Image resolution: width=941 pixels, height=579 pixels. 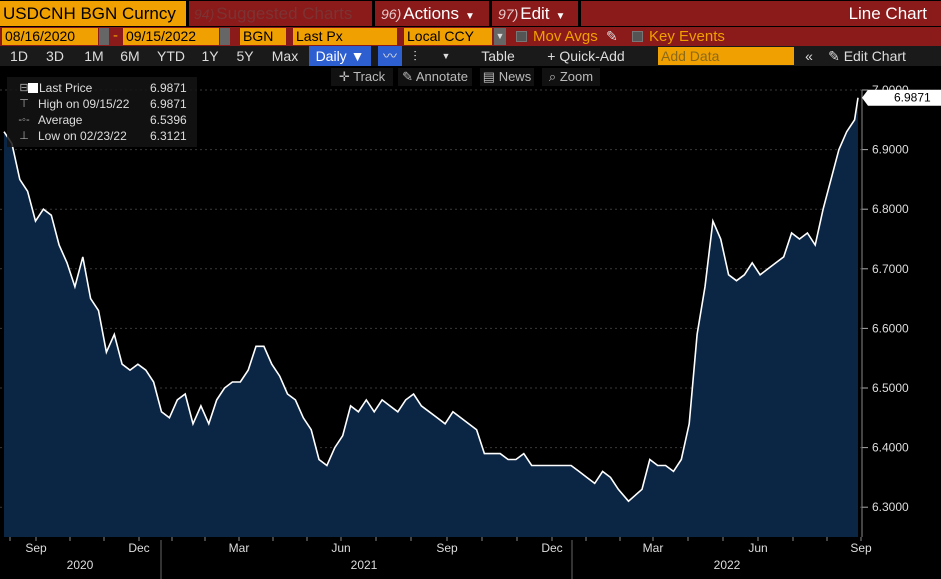 I want to click on last-price-tag-box, so click(x=901, y=97).